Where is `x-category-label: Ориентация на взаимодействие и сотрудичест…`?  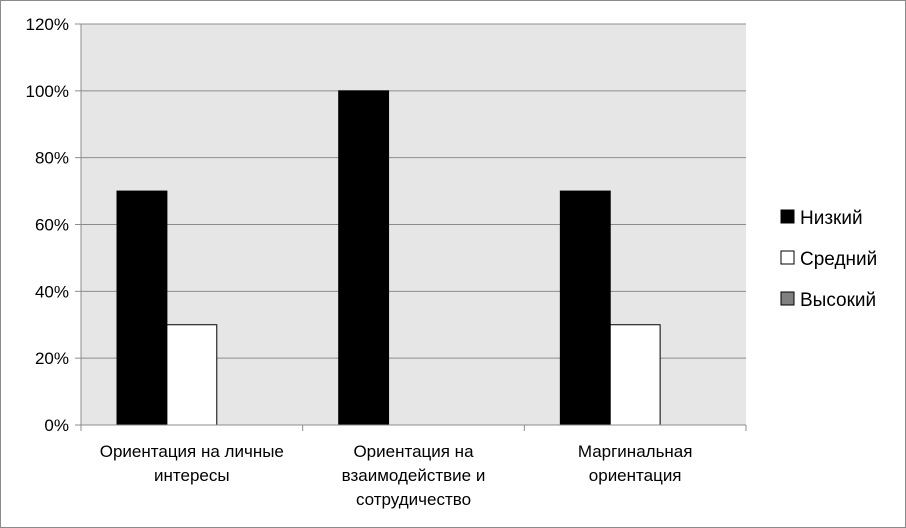 x-category-label: Ориентация на взаимодействие и сотрудичест… is located at coordinates (414, 475).